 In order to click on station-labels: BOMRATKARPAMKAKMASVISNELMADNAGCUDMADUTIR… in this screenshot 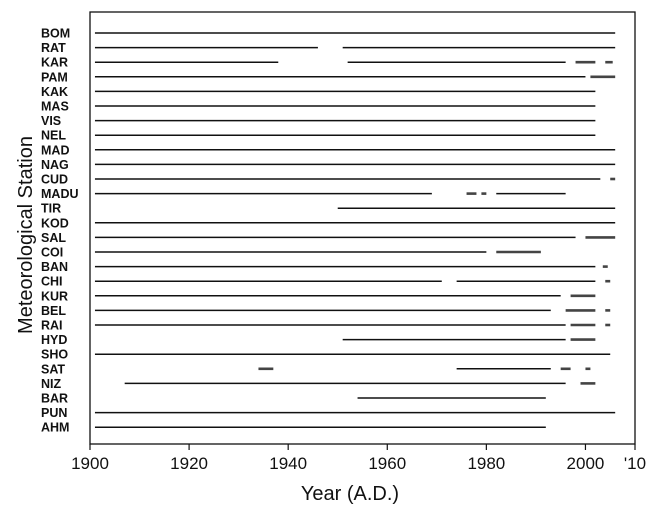, I will do `click(60, 231)`.